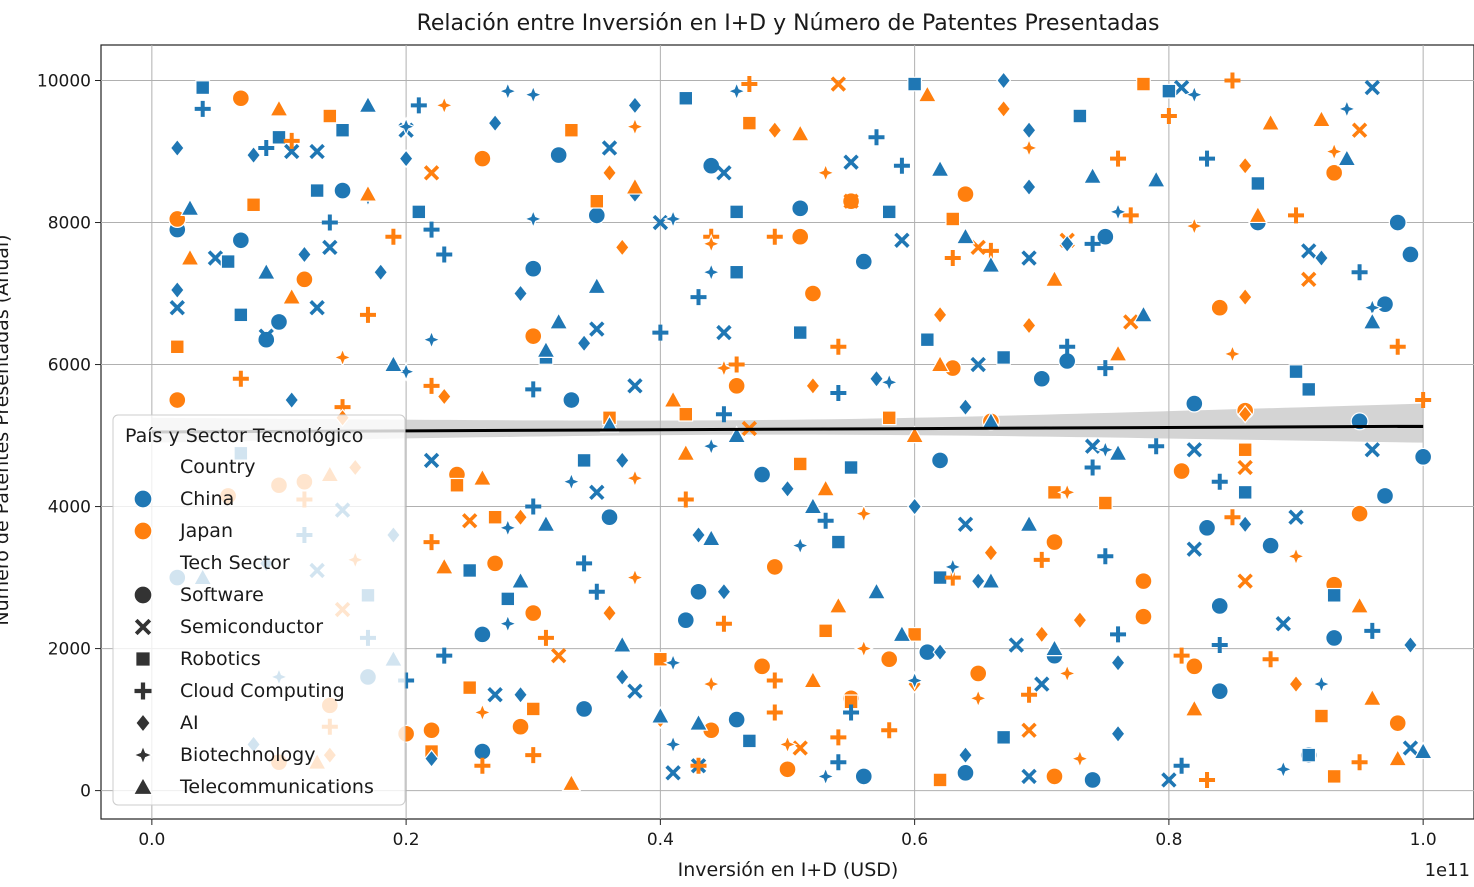 The width and height of the screenshot is (1474, 887). What do you see at coordinates (406, 840) in the screenshot?
I see `x-tick-label: 0.2` at bounding box center [406, 840].